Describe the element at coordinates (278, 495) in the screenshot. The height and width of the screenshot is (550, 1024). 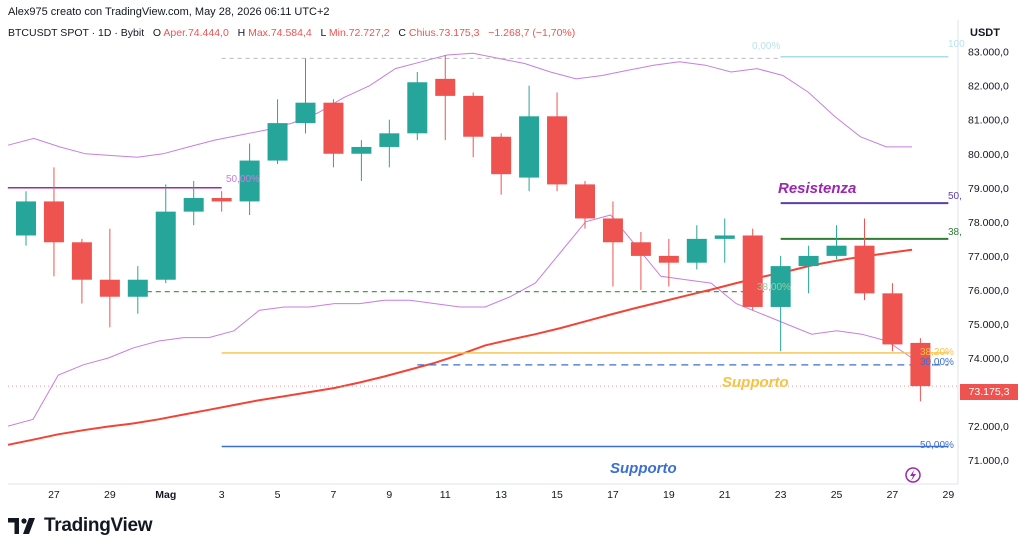
I see `x-tick-label: 5` at that location.